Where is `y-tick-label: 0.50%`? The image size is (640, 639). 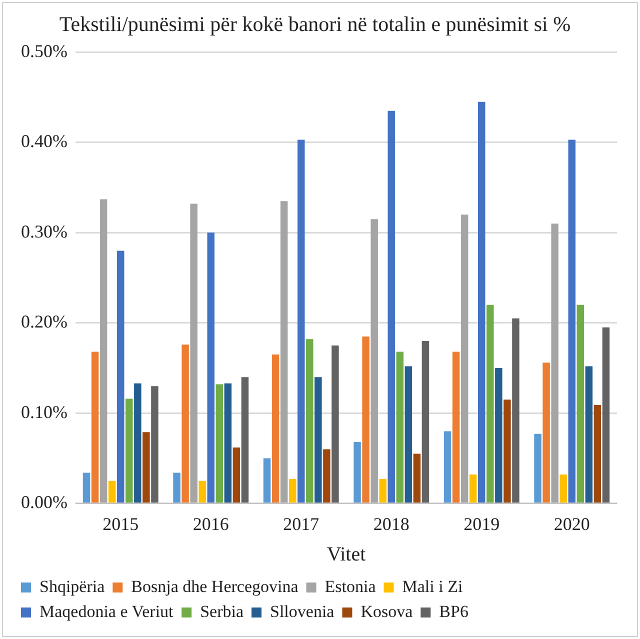 y-tick-label: 0.50% is located at coordinates (44, 50).